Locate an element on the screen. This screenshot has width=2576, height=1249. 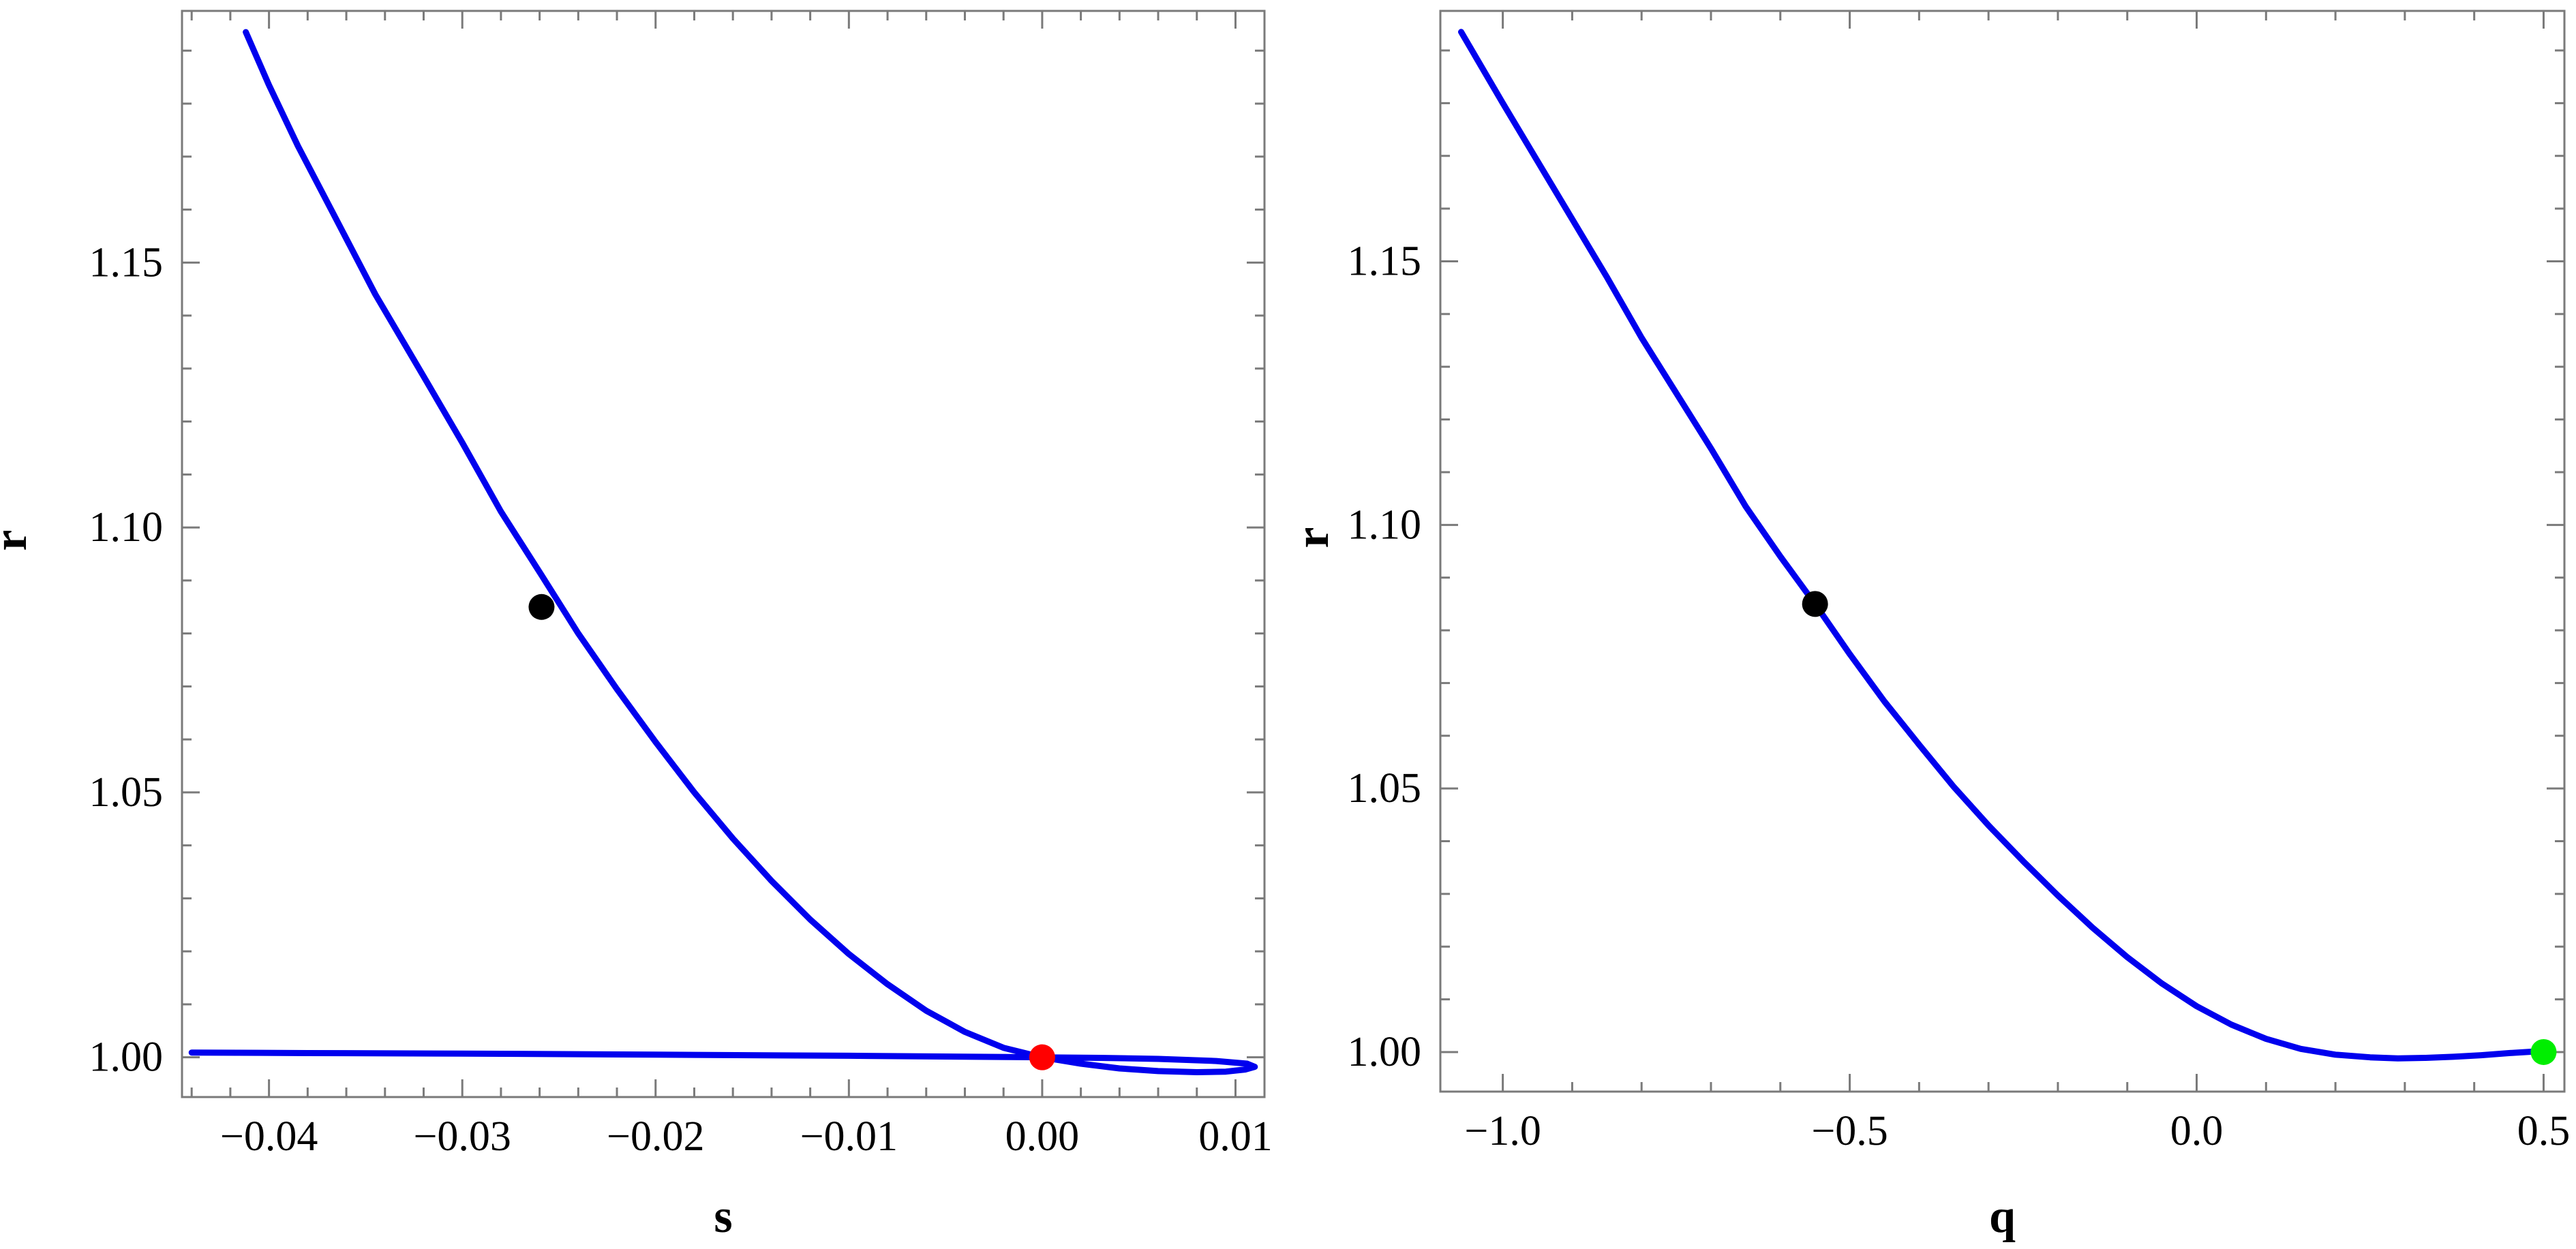
x-tick-label: −0.03 is located at coordinates (462, 1136).